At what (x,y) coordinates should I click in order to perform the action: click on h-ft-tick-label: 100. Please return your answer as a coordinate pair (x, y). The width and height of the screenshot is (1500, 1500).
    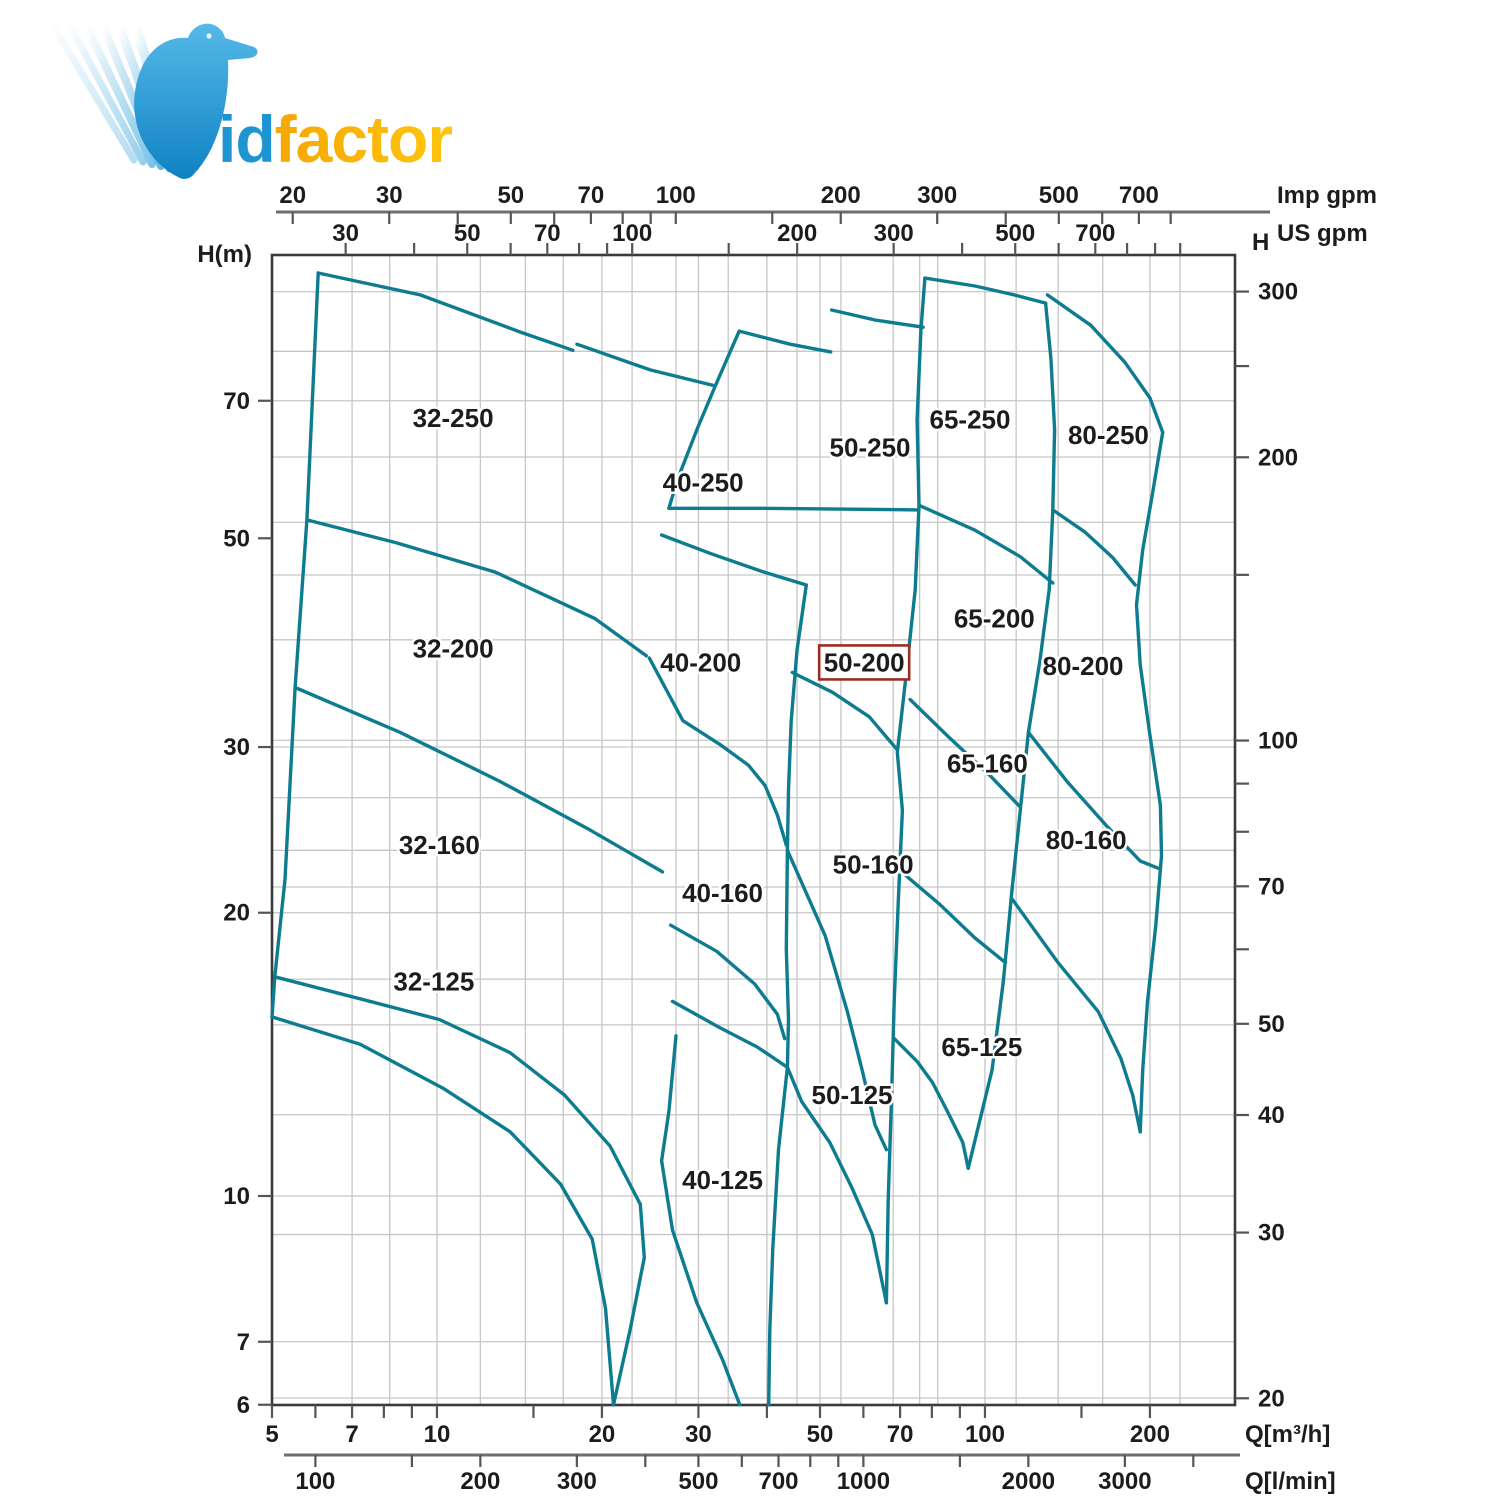
    Looking at the image, I should click on (1278, 741).